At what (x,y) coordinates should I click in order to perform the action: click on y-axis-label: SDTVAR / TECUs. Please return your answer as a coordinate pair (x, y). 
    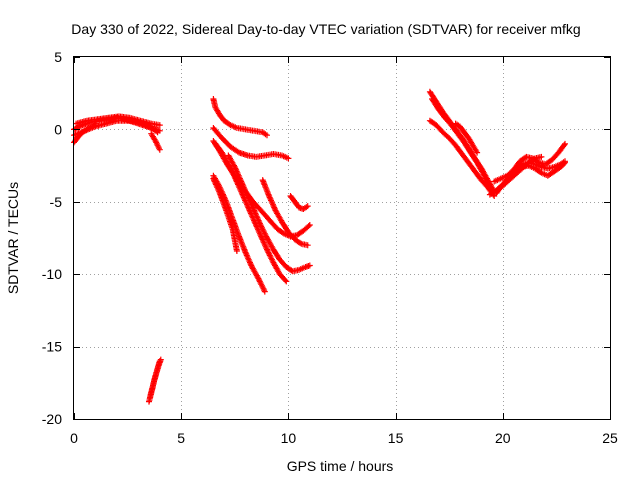
    Looking at the image, I should click on (13, 238).